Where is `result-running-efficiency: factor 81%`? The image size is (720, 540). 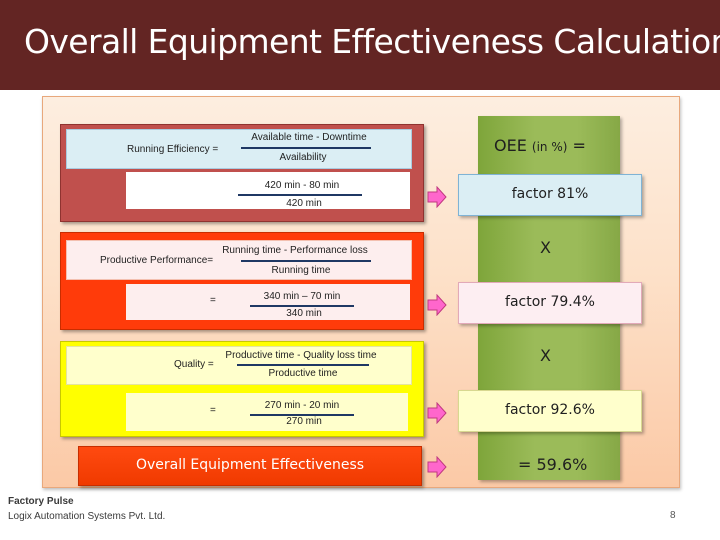 result-running-efficiency: factor 81% is located at coordinates (550, 195).